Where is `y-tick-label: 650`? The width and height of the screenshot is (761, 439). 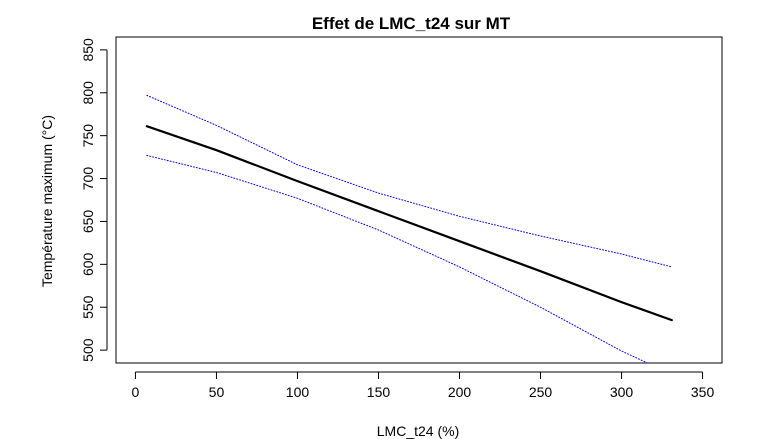
y-tick-label: 650 is located at coordinates (88, 222).